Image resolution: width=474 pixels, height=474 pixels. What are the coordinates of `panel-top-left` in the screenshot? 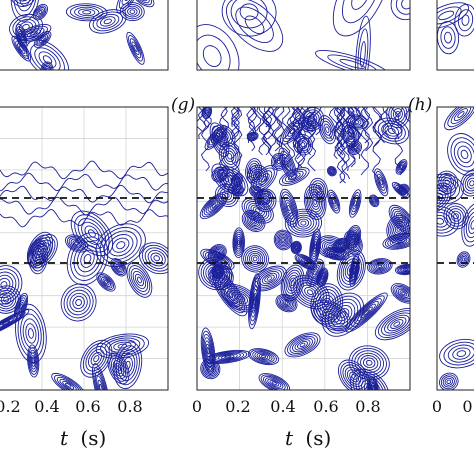 It's located at (84, 35).